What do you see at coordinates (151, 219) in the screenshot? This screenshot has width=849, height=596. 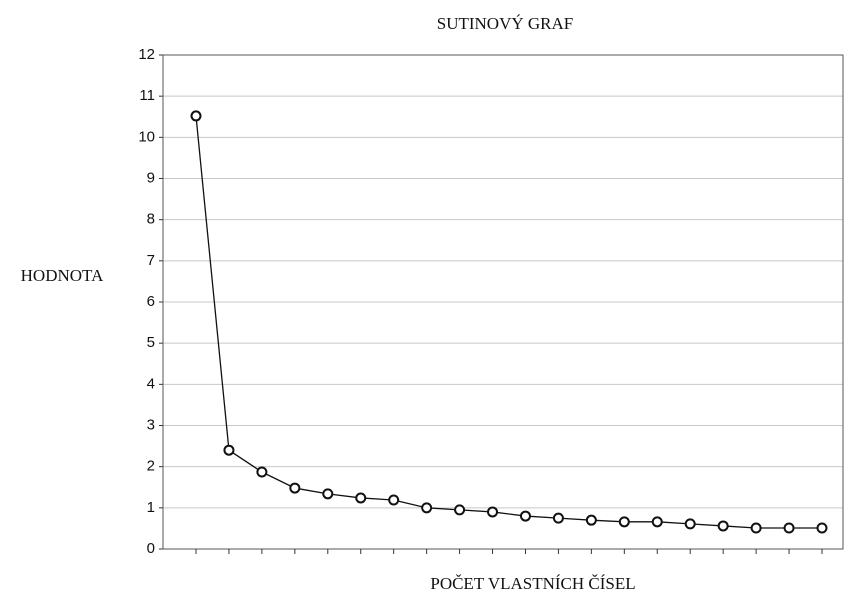 I see `y-tick-label: 8` at bounding box center [151, 219].